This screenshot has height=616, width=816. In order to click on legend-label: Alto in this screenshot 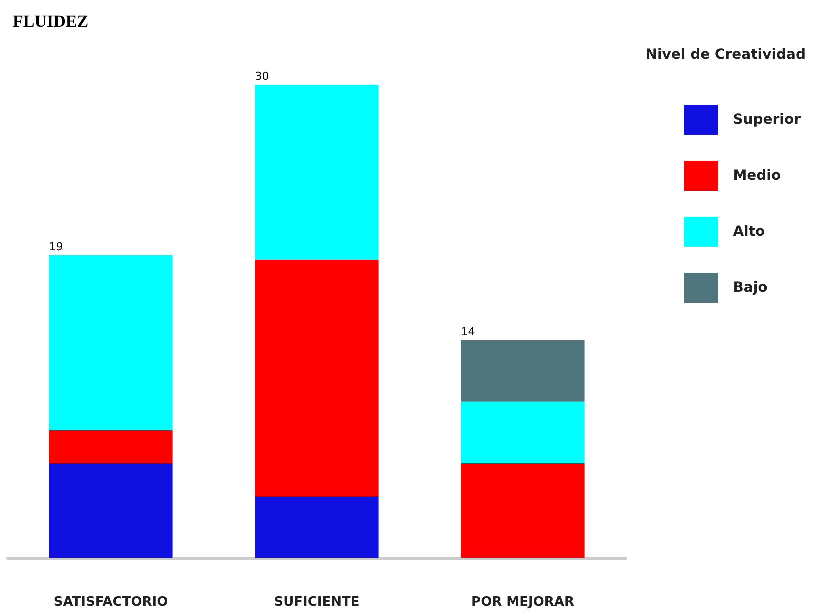, I will do `click(749, 232)`.